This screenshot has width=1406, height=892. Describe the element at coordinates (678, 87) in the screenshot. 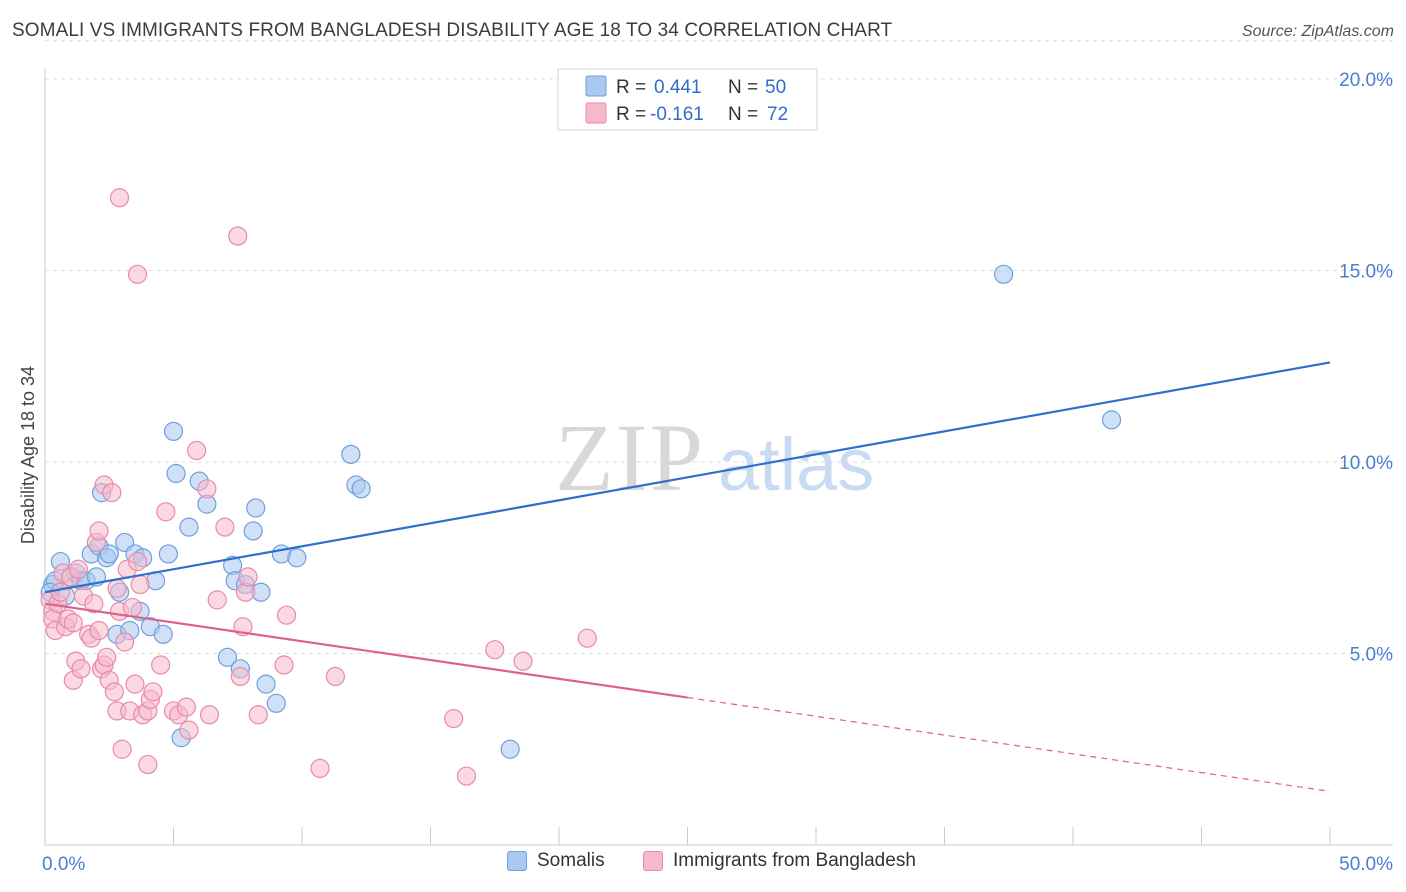

I see `legend-r-value-1: 0.441` at that location.